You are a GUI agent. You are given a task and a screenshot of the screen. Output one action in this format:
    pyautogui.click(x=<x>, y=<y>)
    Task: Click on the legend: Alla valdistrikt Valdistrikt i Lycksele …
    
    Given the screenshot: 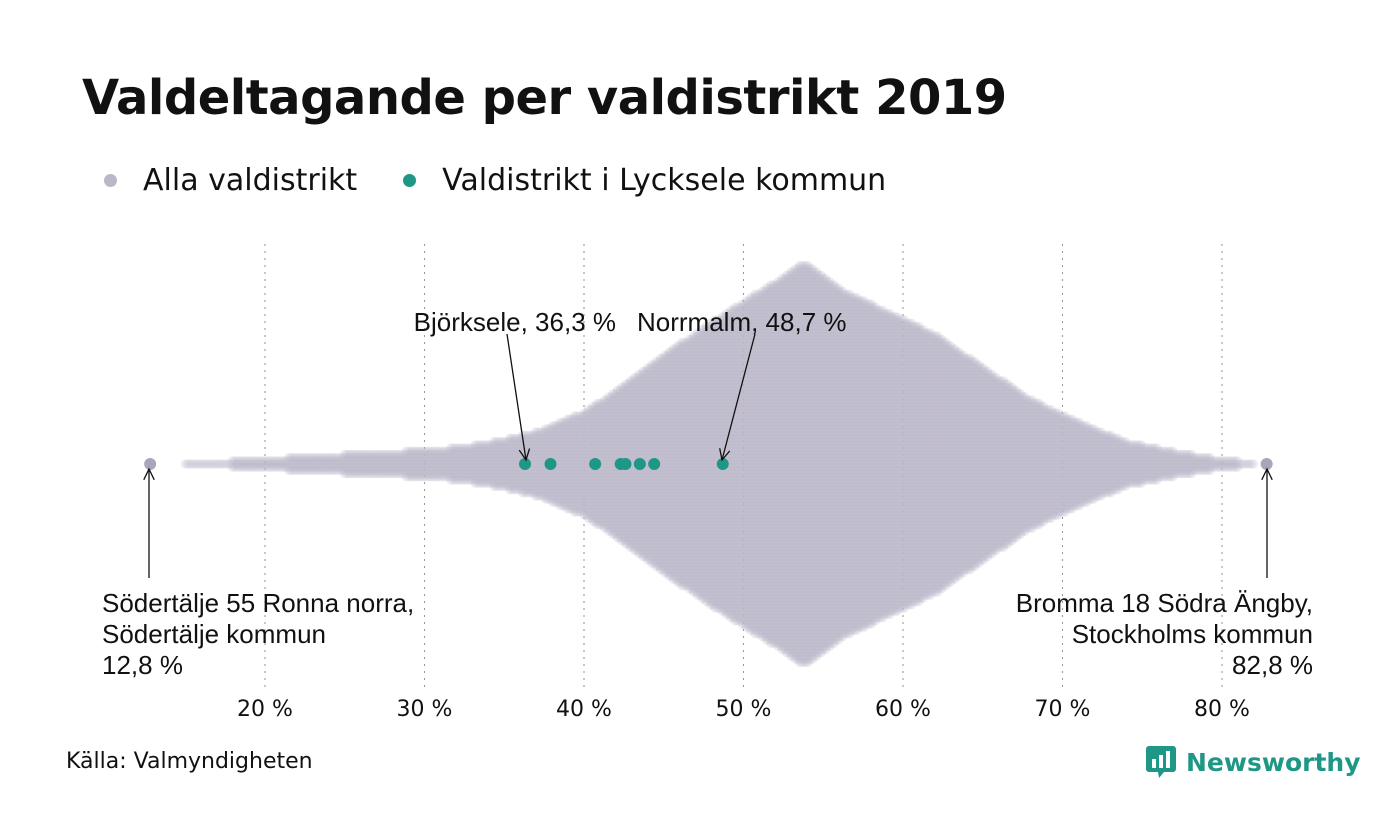 What is the action you would take?
    pyautogui.click(x=518, y=180)
    